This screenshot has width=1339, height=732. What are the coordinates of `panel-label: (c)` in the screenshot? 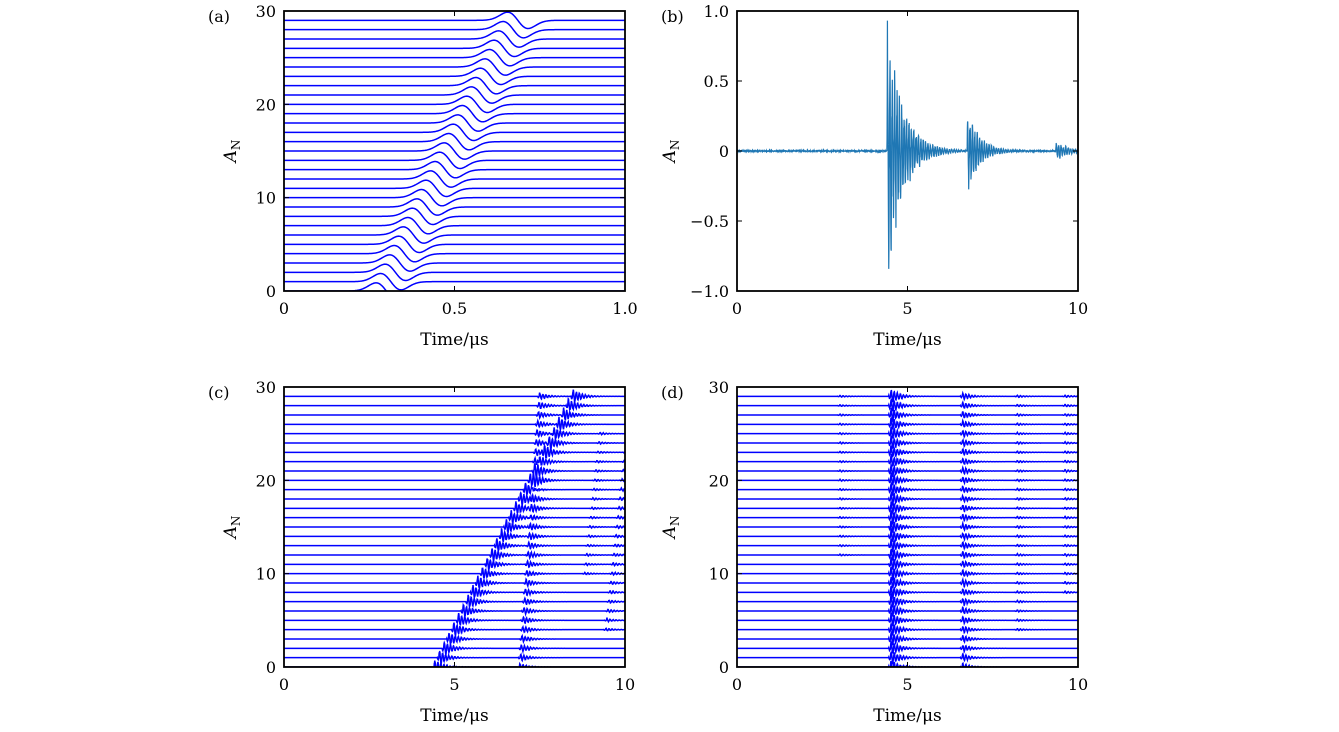 It's located at (218, 392).